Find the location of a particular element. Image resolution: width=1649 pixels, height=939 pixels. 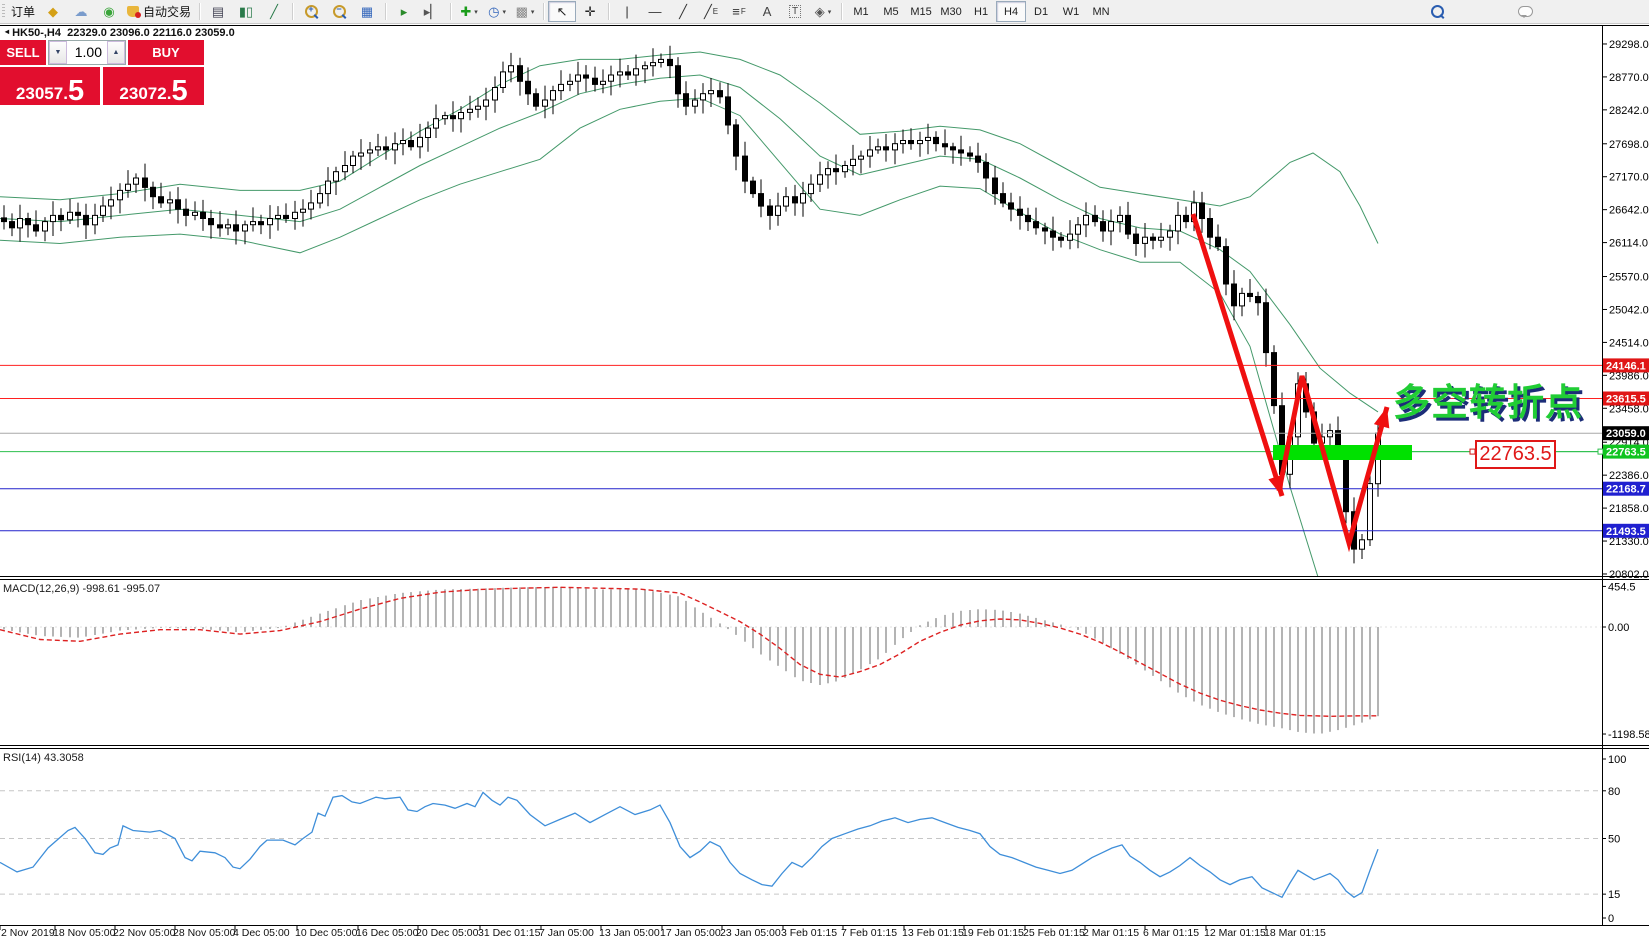

timeframe-m5-button: M5 is located at coordinates (891, 11).